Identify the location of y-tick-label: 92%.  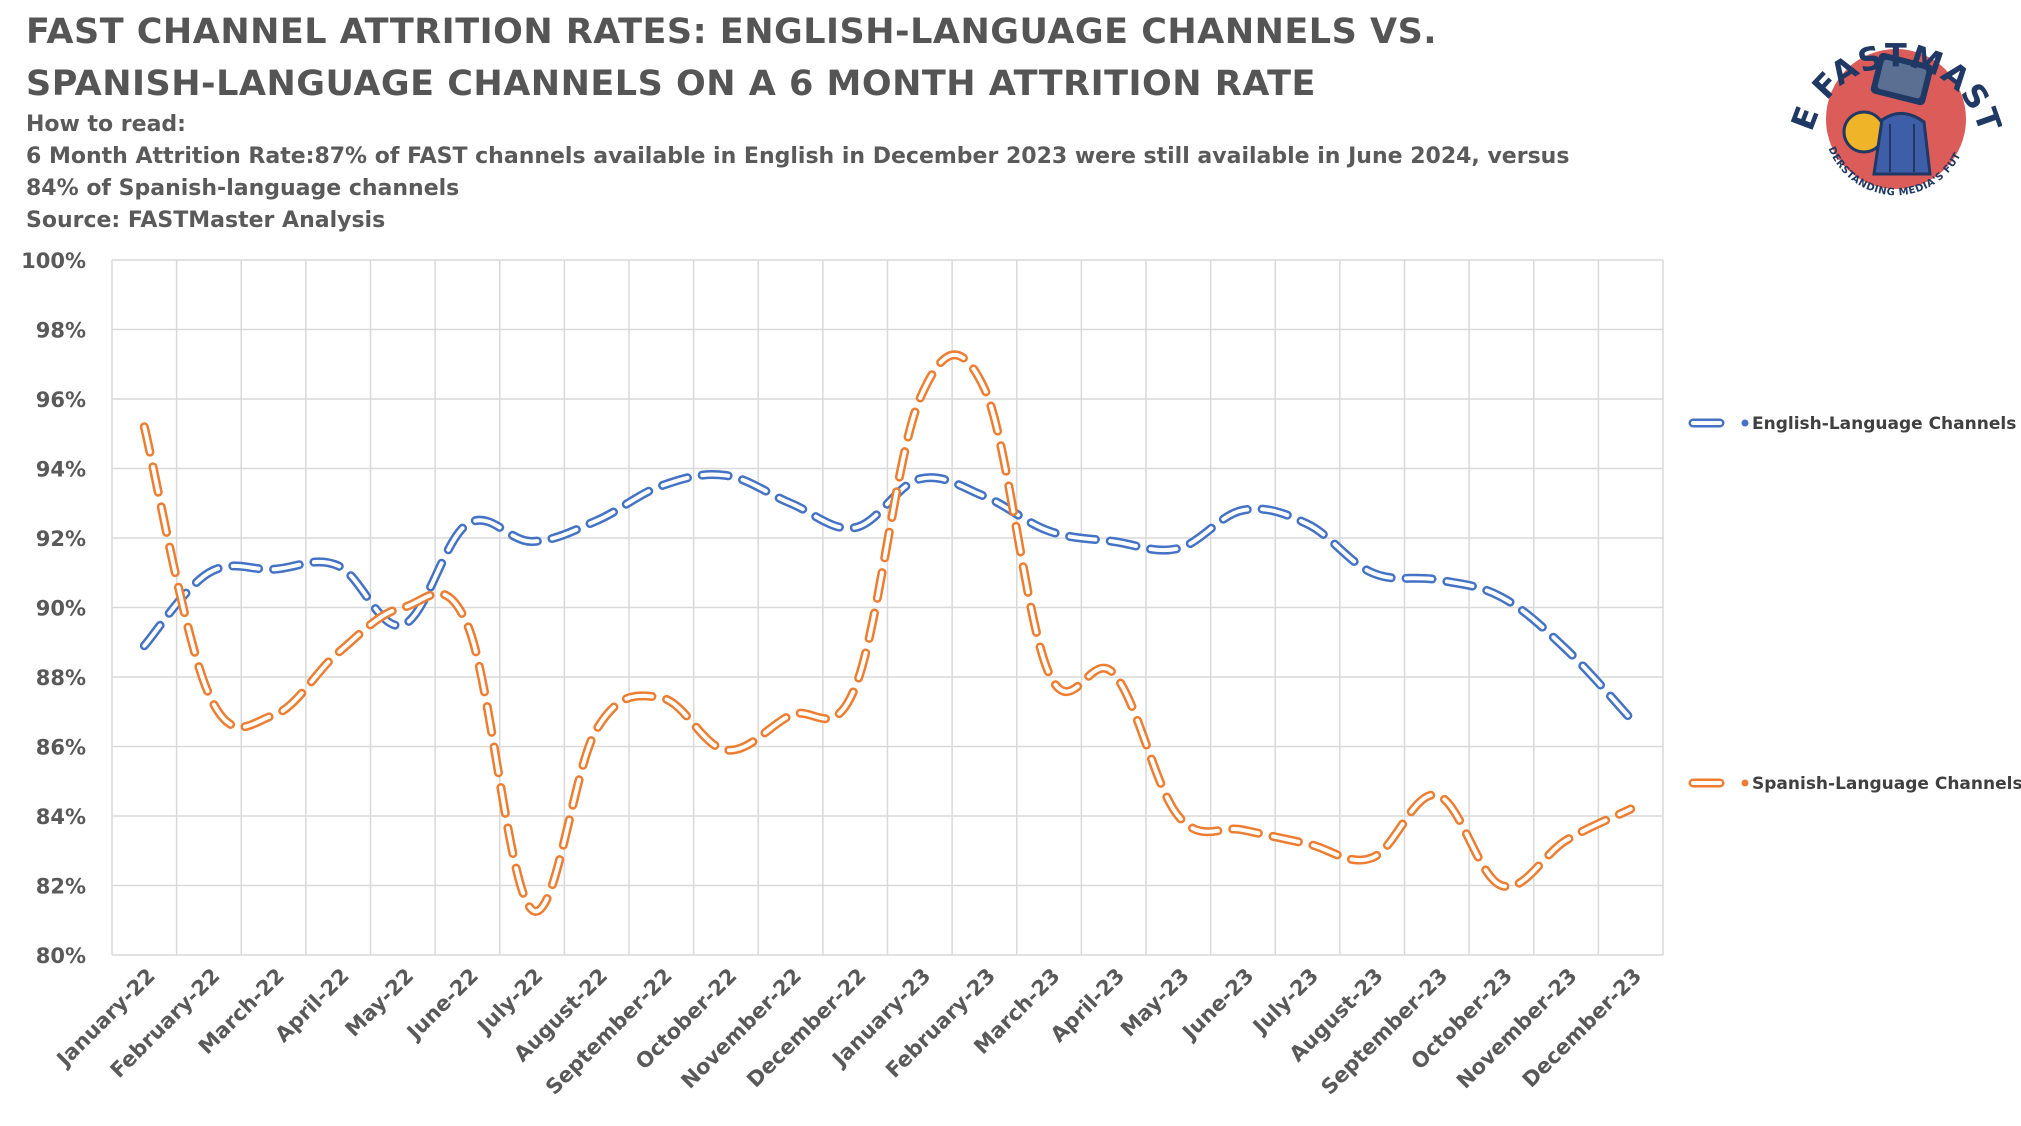
(61, 539).